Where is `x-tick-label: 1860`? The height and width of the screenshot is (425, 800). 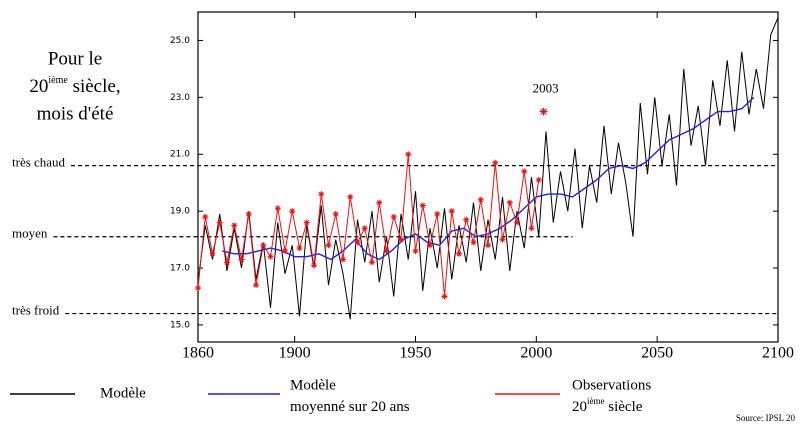
x-tick-label: 1860 is located at coordinates (198, 353).